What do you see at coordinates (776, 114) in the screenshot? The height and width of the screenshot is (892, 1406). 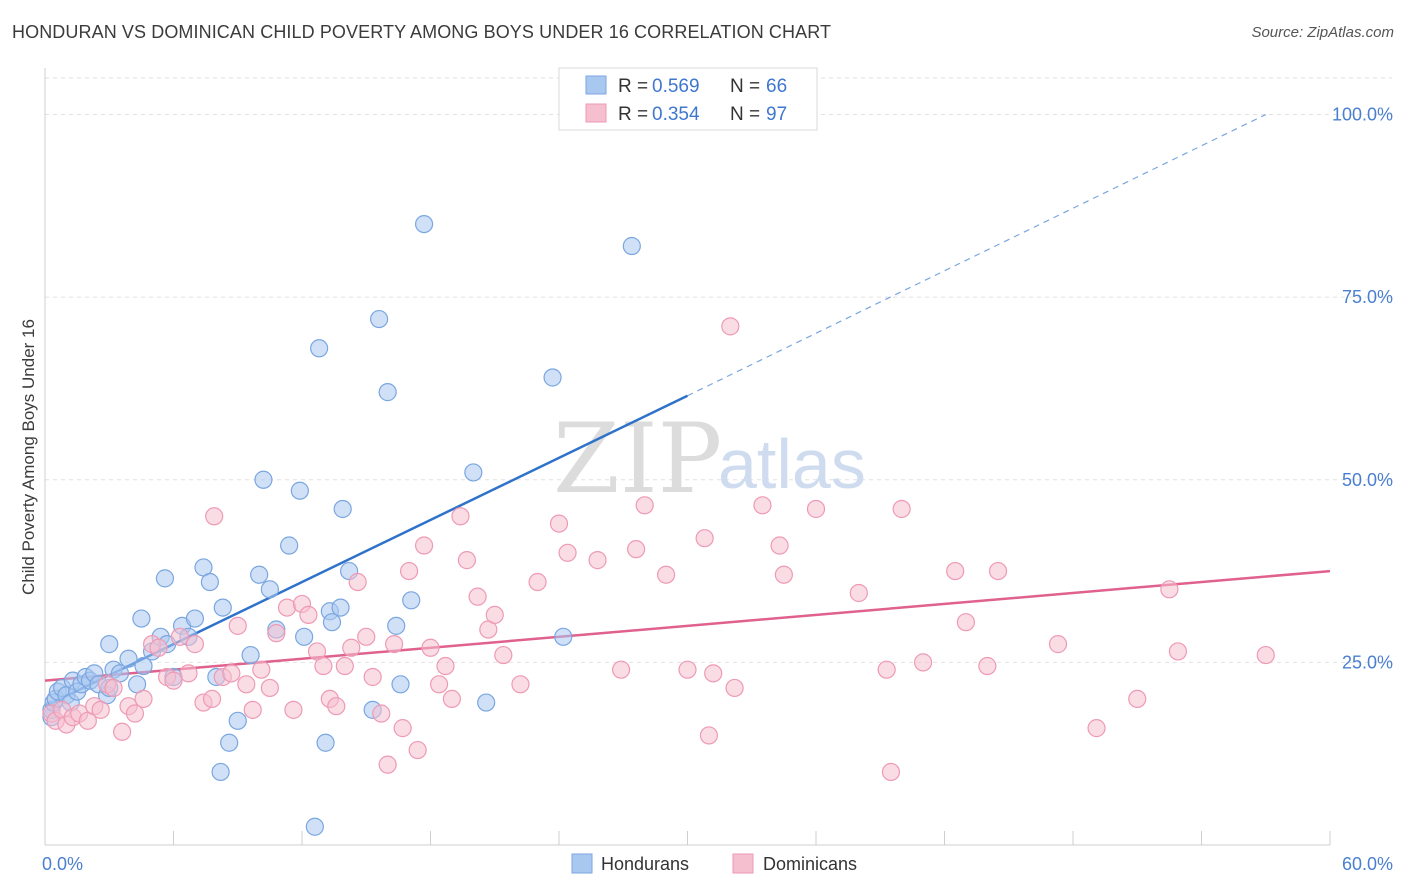 I see `legend-n-value-2: 97` at bounding box center [776, 114].